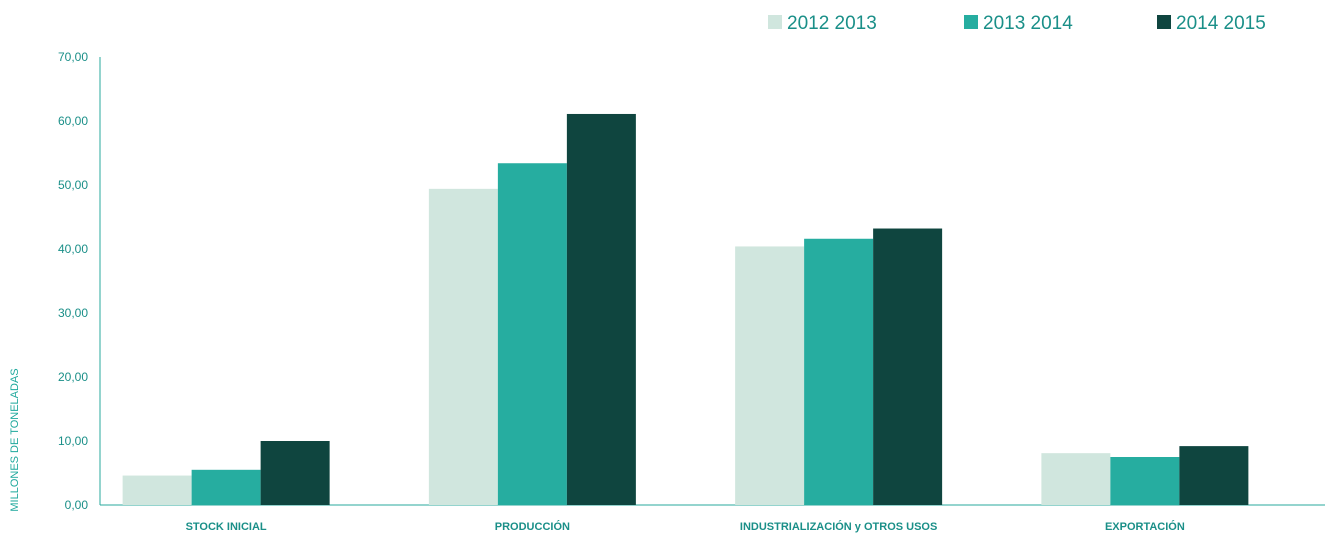 The image size is (1325, 534). What do you see at coordinates (1221, 23) in the screenshot?
I see `legend-label: 2014 2015` at bounding box center [1221, 23].